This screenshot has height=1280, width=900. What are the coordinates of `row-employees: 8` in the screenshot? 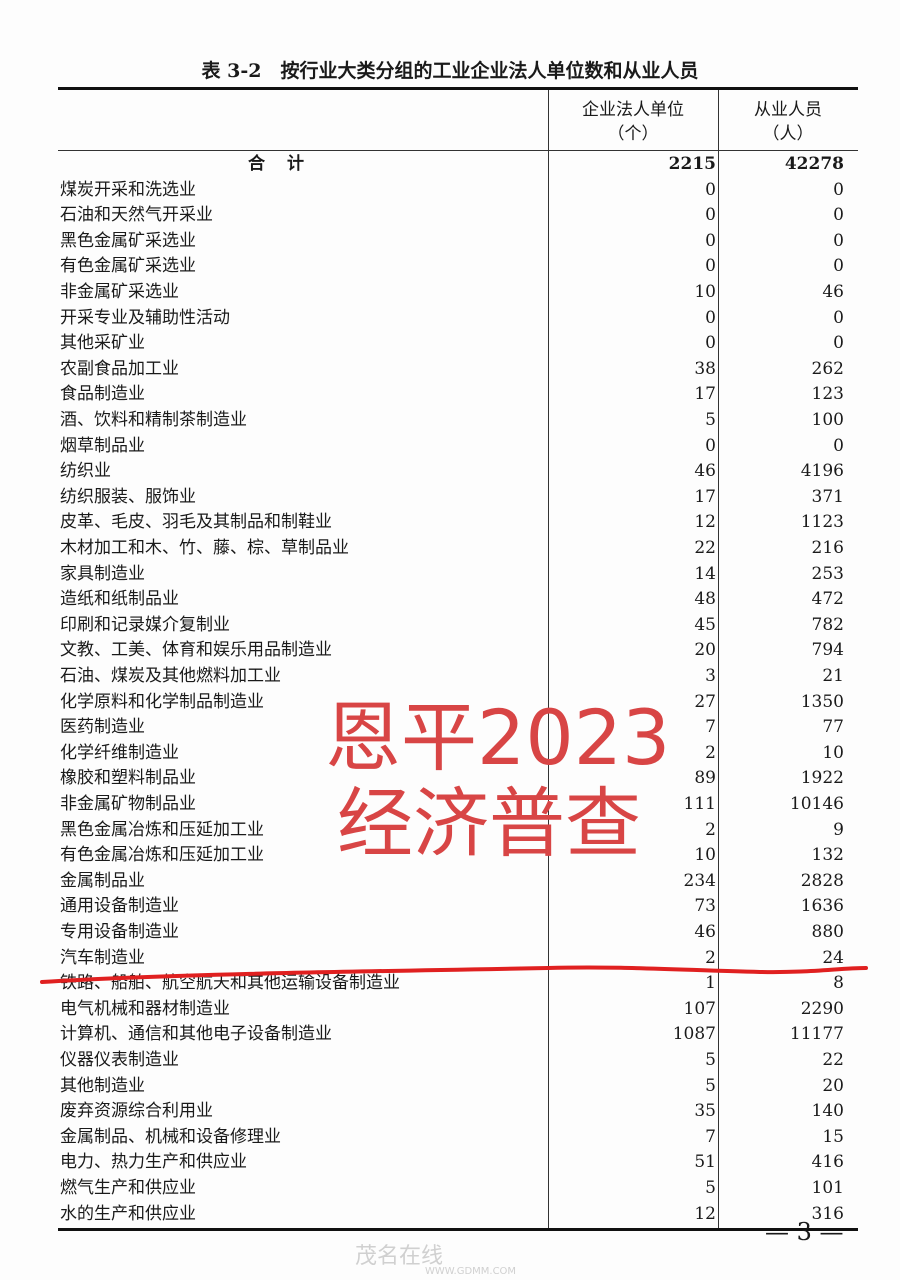 It's located at (838, 983).